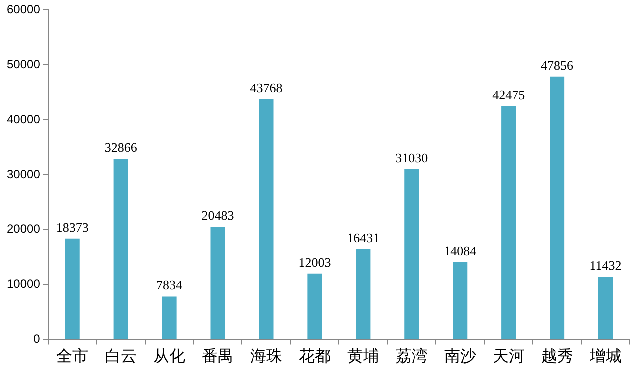 This screenshot has height=374, width=640. I want to click on y-tick-label: 30000, so click(23, 174).